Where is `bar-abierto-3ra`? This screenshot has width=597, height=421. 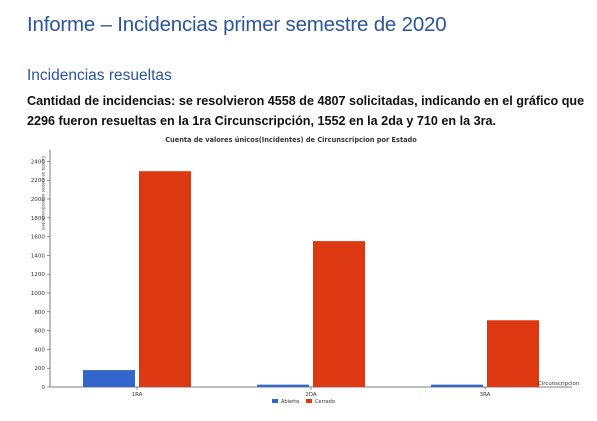 bar-abierto-3ra is located at coordinates (457, 385).